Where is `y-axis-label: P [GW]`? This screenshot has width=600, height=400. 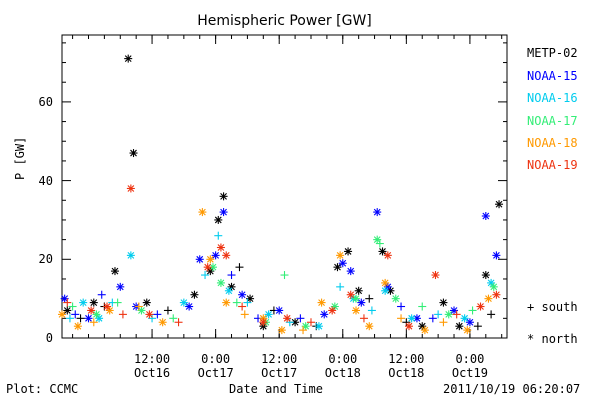 y-axis-label: P [GW] is located at coordinates (20, 158).